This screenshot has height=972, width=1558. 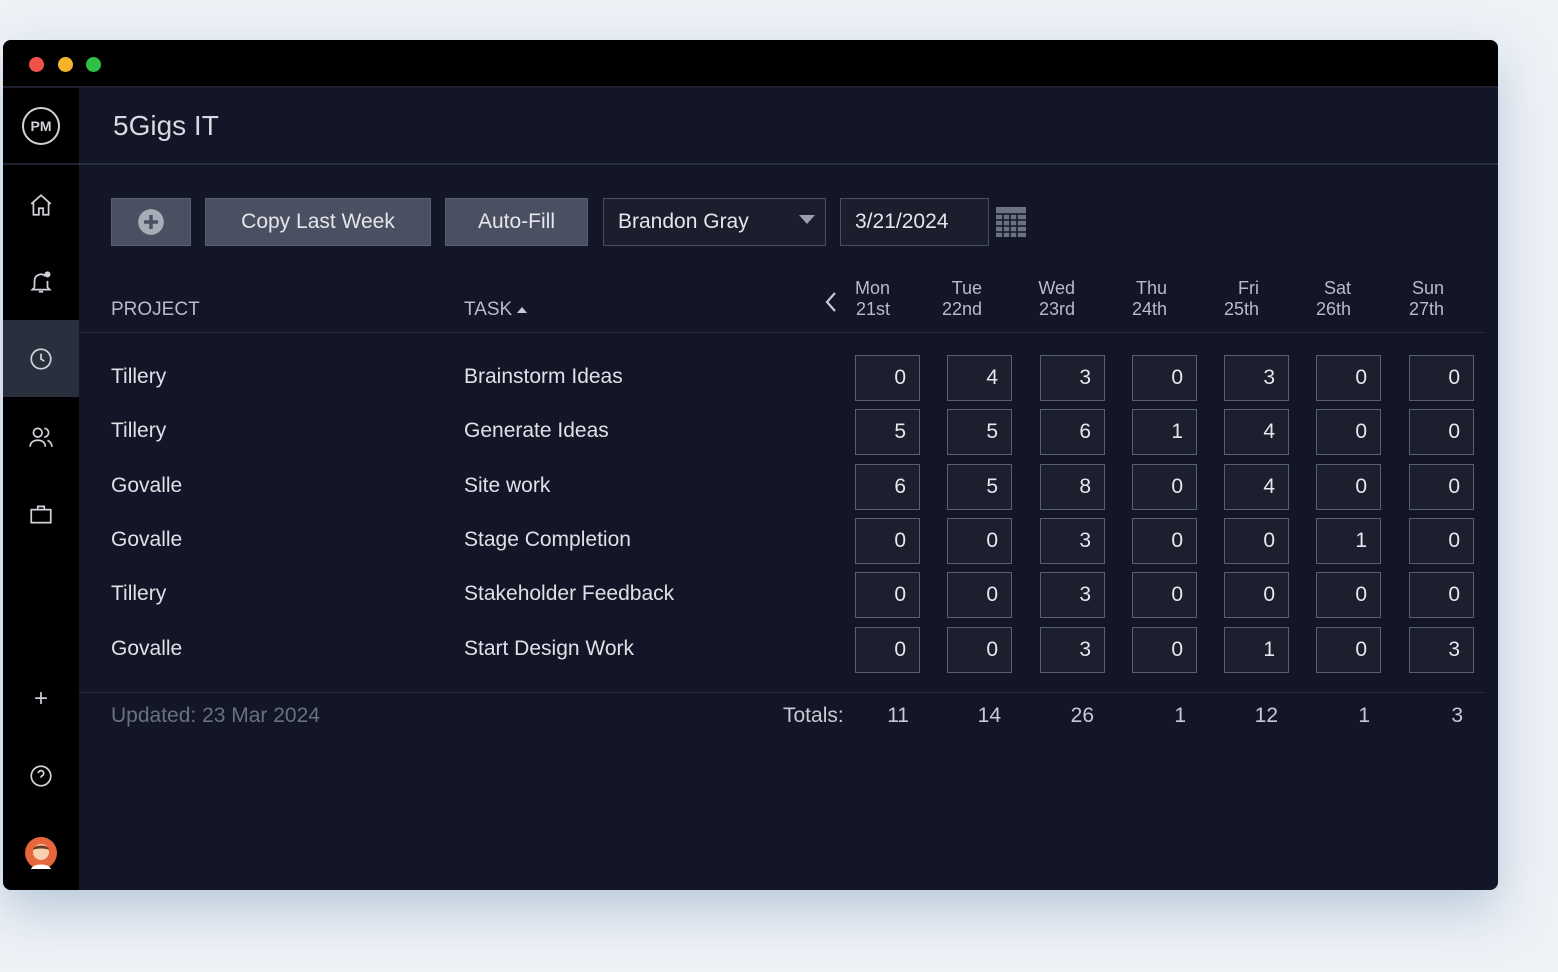 I want to click on briefcase-icon, so click(x=41, y=514).